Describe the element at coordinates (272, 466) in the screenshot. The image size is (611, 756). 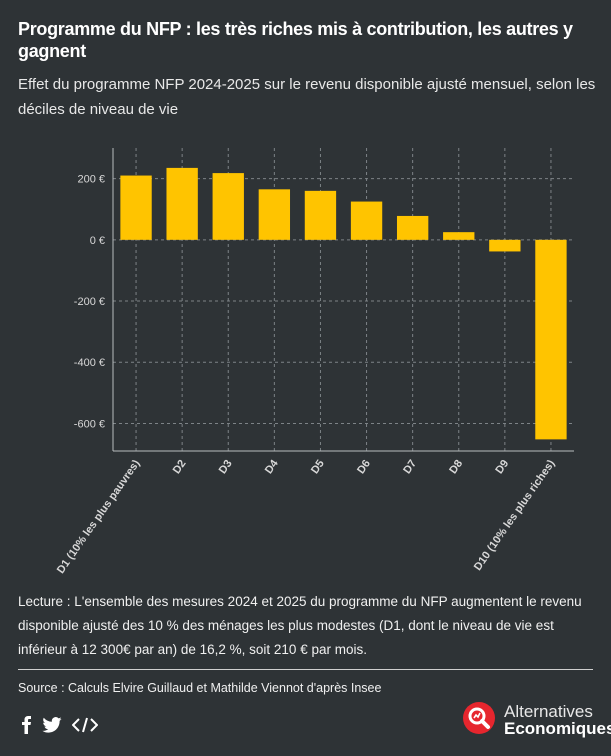
I see `x-tick-label: D4` at that location.